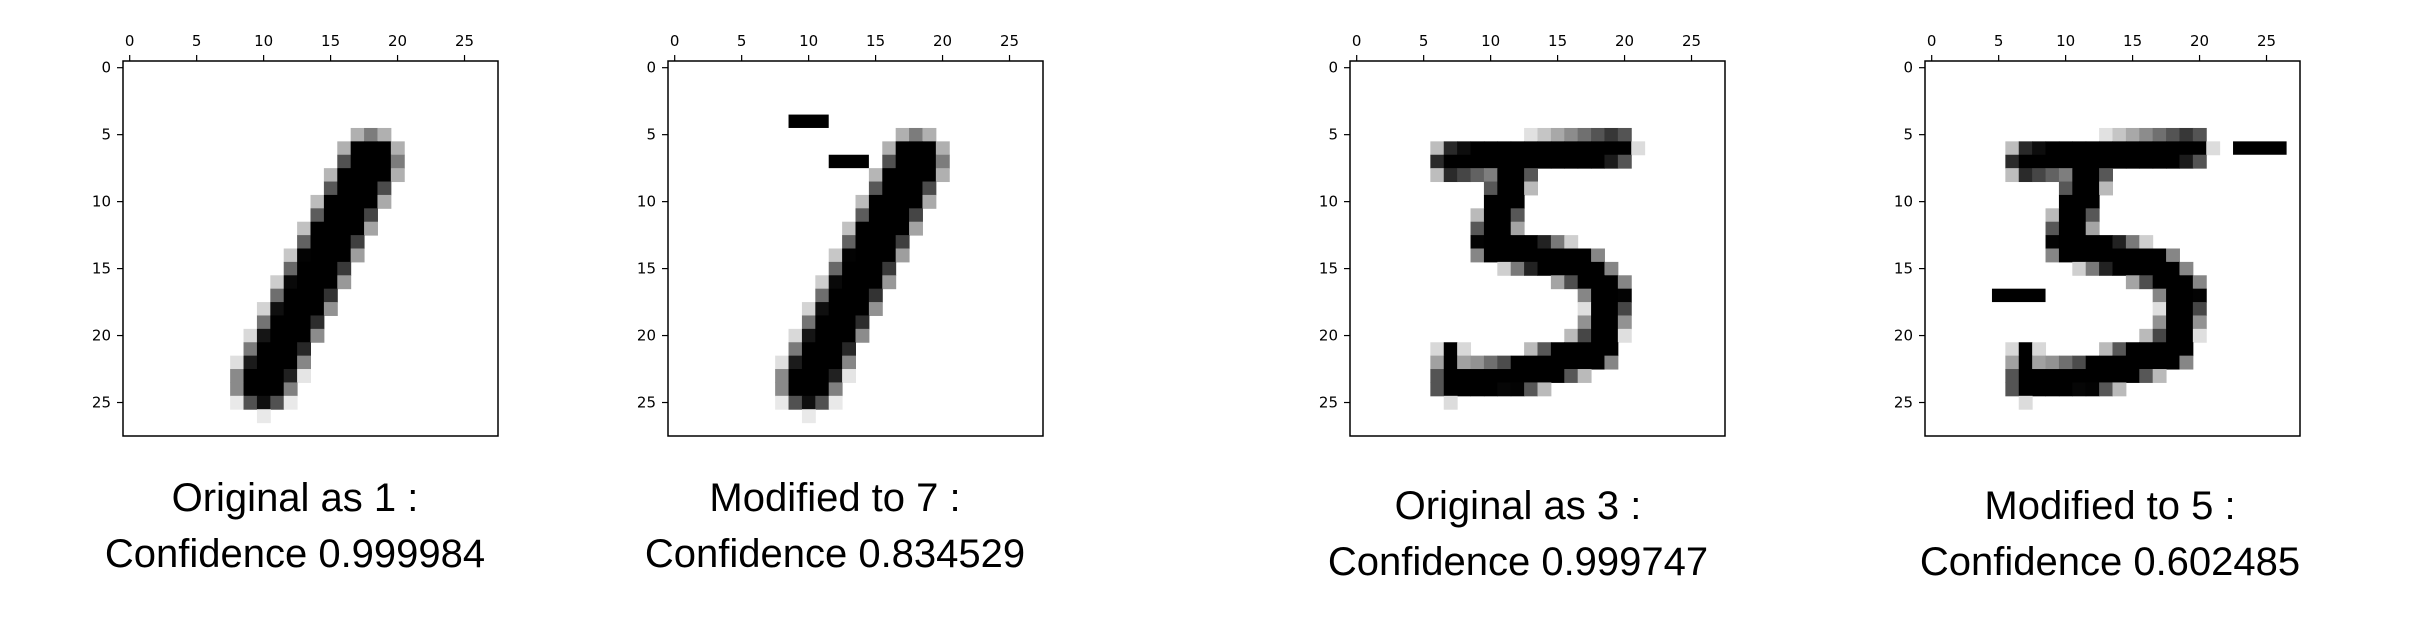 The height and width of the screenshot is (628, 2416). Describe the element at coordinates (197, 41) in the screenshot. I see `x-tick-label: 5` at that location.